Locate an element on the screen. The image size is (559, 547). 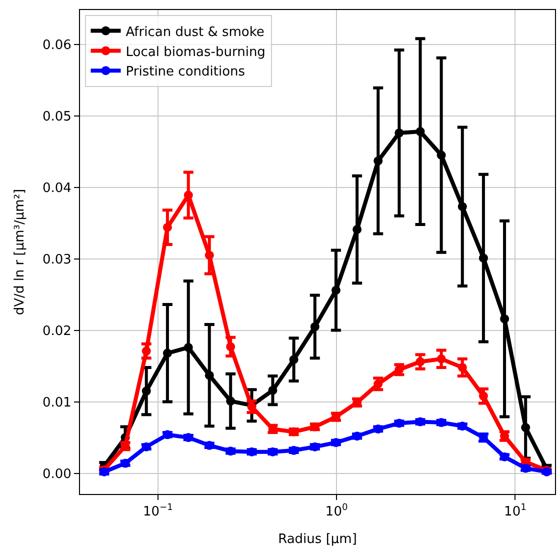
x-tick-label: 10$^{0}$ is located at coordinates (336, 511).